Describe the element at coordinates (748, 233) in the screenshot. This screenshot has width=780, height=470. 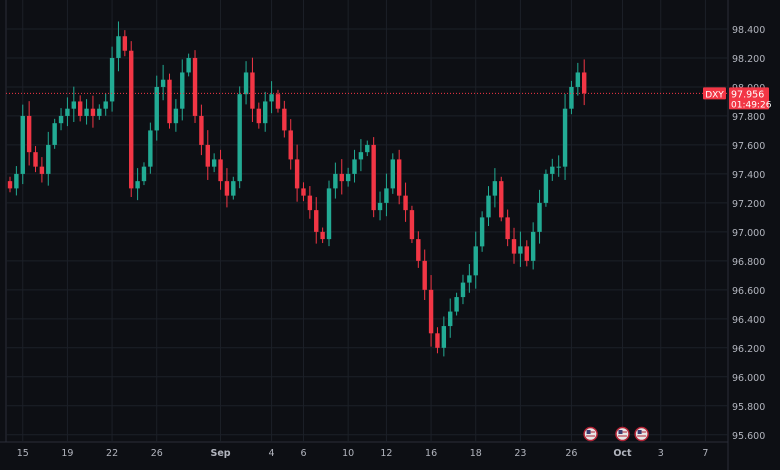
I see `y-tick-label: 97.000` at that location.